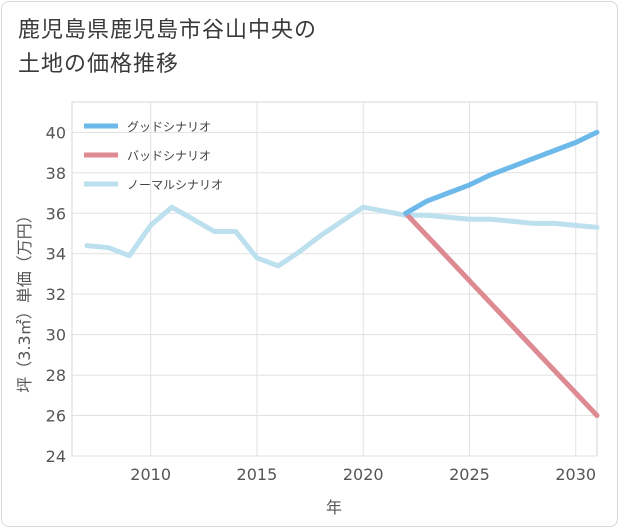  I want to click on y-tick-label: 24, so click(56, 456).